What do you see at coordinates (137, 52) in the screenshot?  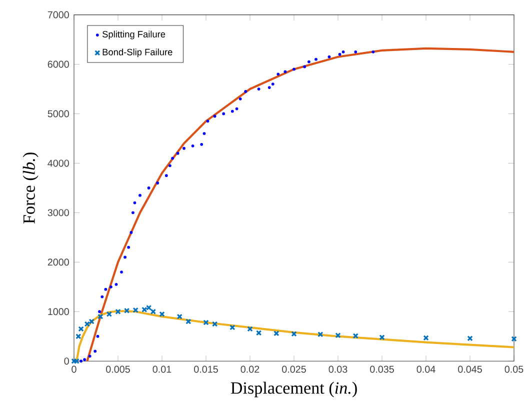 I see `legend-label: Bond-Slip Failure` at bounding box center [137, 52].